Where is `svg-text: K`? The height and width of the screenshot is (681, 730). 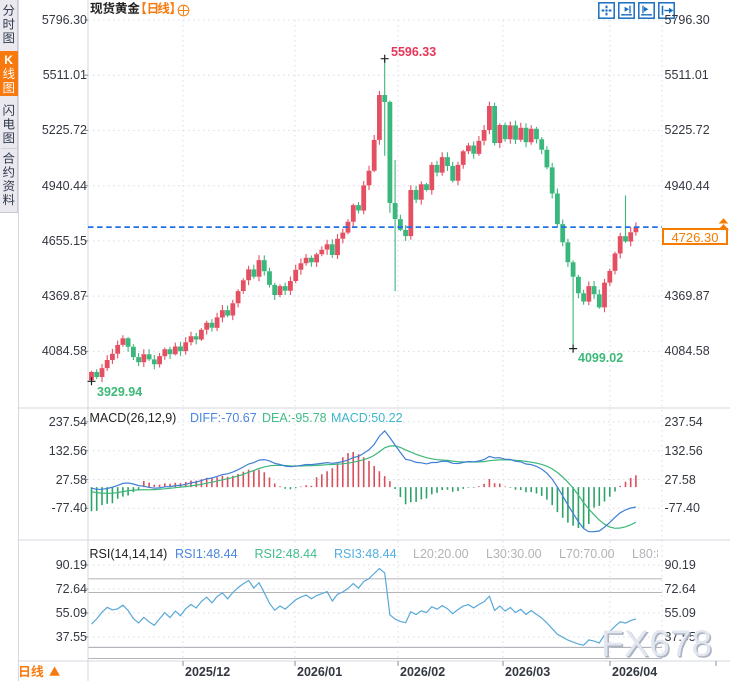
svg-text: K is located at coordinates (8, 60).